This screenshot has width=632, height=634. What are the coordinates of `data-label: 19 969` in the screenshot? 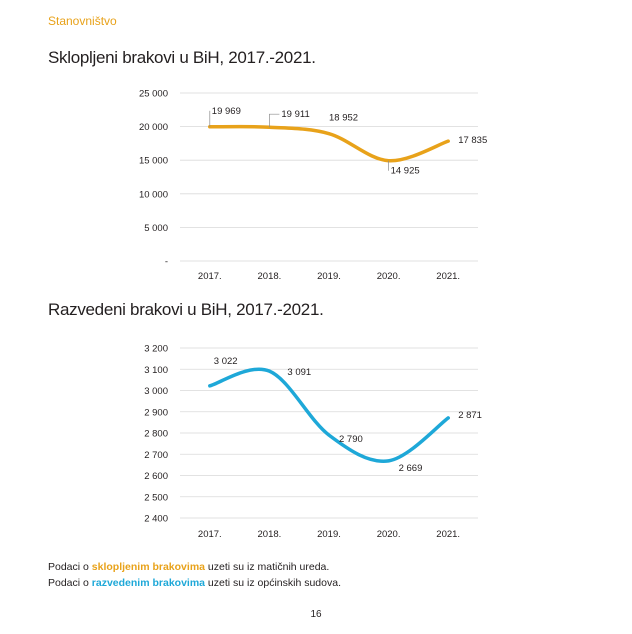 It's located at (226, 111).